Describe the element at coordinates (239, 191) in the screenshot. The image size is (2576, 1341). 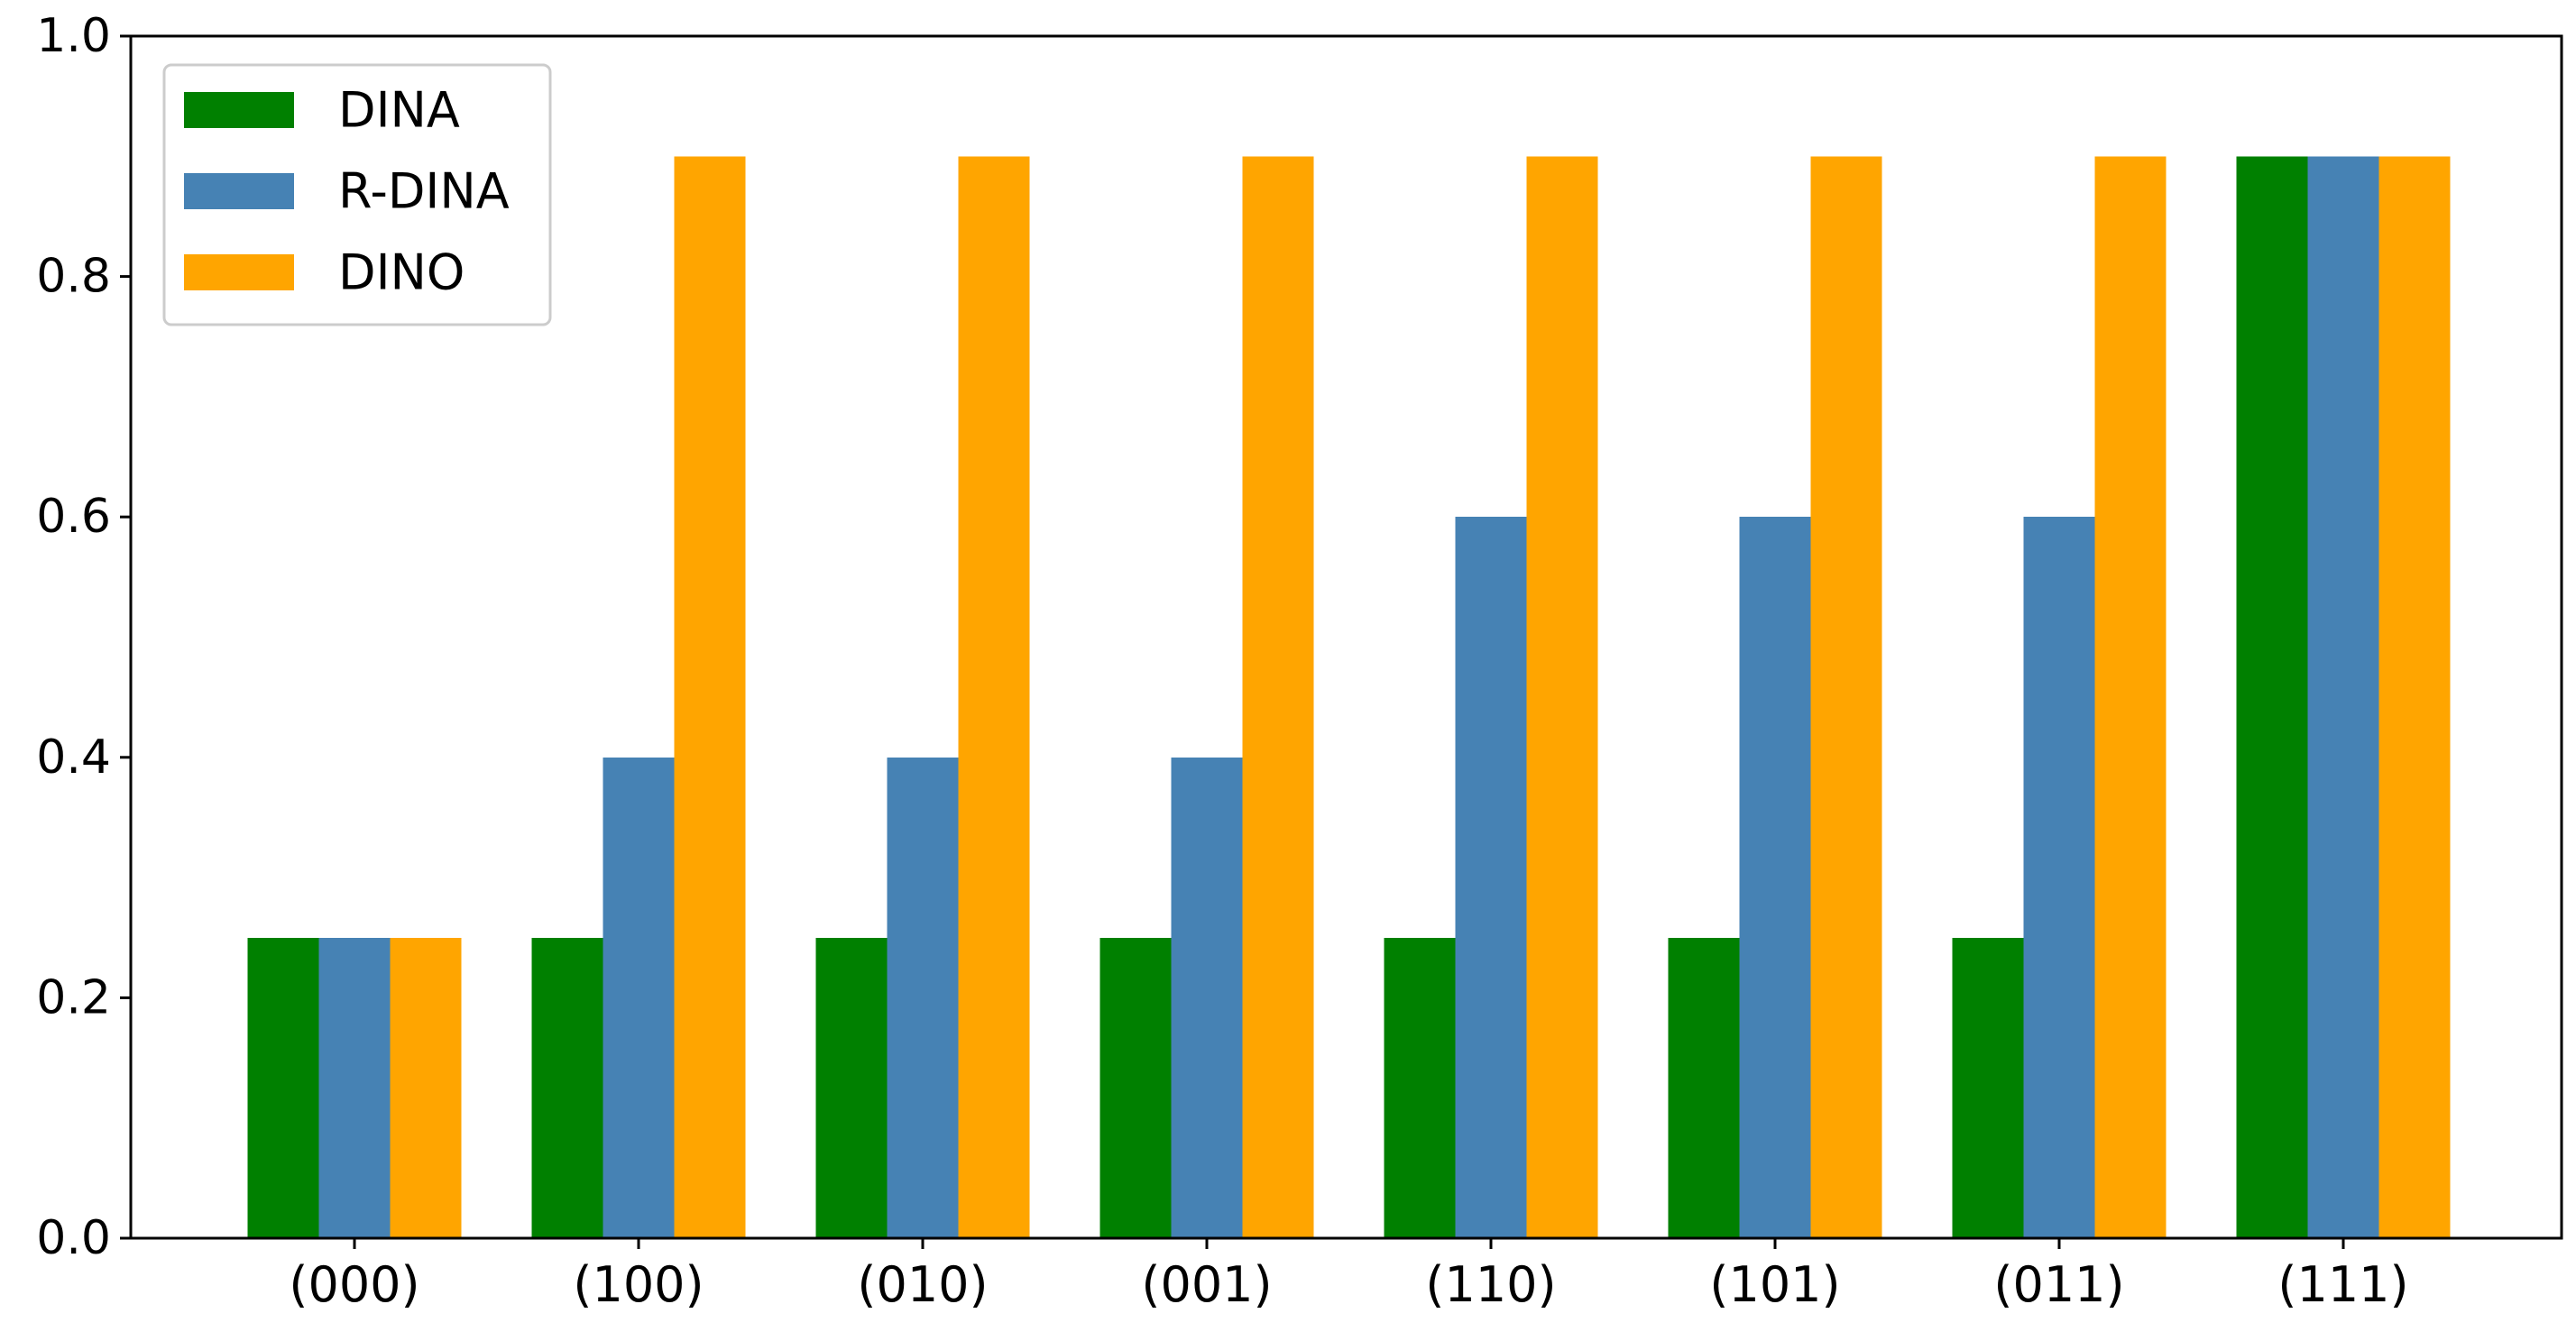
I see `legend-swatch-r-dina` at that location.